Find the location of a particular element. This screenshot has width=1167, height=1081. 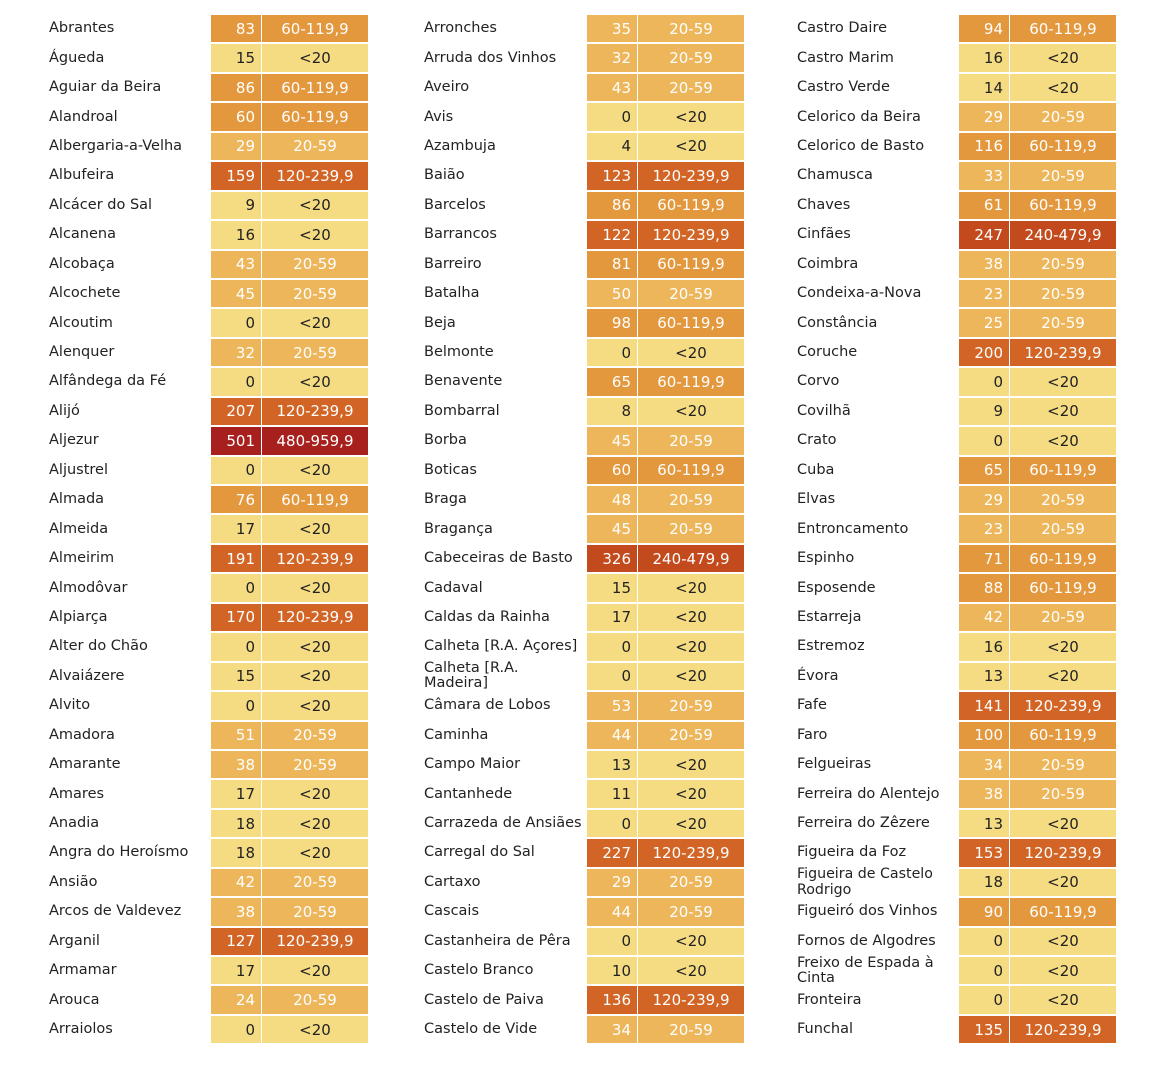

rate-value: 33 is located at coordinates (984, 176).